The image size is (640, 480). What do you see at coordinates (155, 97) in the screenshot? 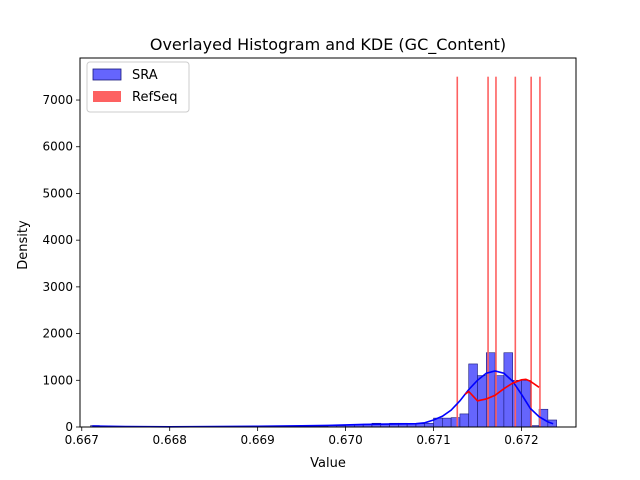
I see `legend-label-refseq: RefSeq` at bounding box center [155, 97].